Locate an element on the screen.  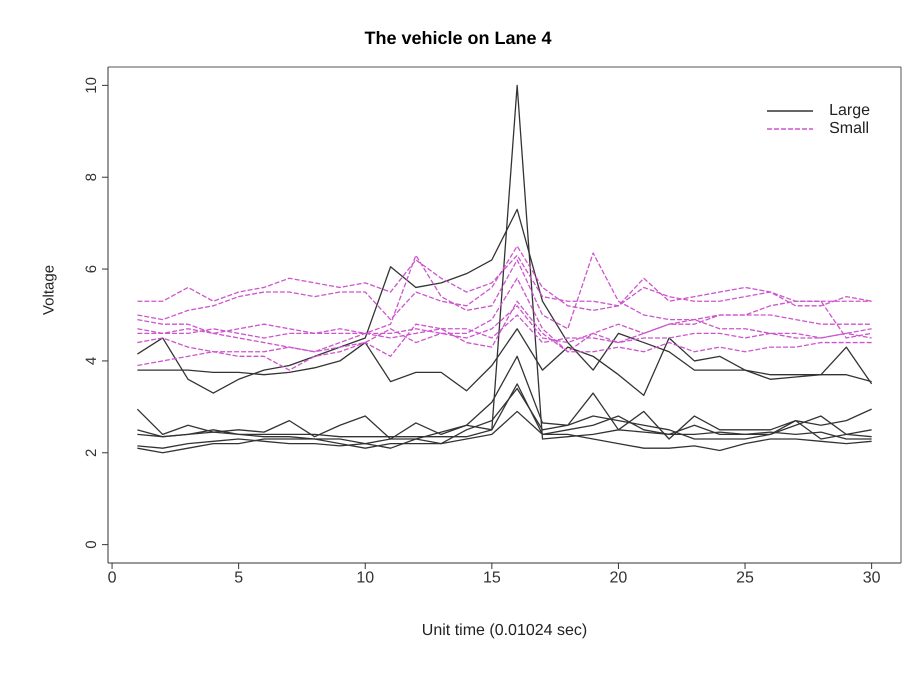
x-tick-label: 25 is located at coordinates (745, 577).